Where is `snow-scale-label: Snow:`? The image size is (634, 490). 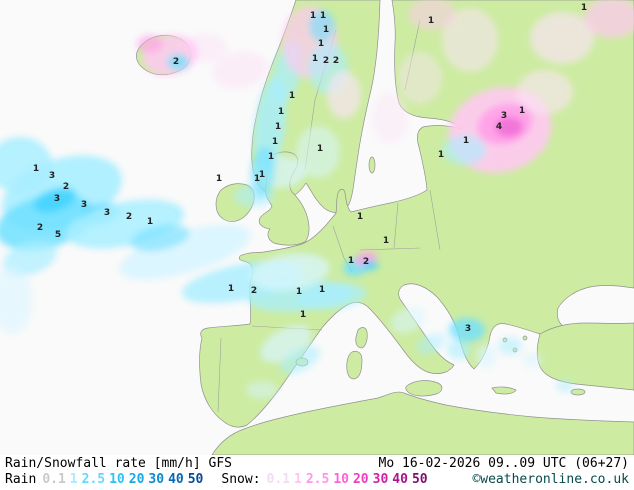
snow-scale-label: Snow: is located at coordinates (241, 479).